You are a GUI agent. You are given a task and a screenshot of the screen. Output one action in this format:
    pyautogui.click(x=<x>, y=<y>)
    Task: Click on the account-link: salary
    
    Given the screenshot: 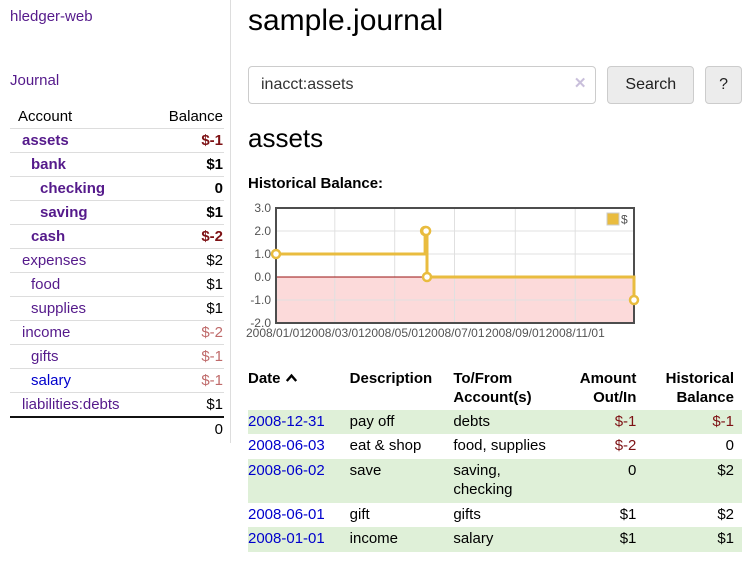 What is the action you would take?
    pyautogui.click(x=51, y=380)
    